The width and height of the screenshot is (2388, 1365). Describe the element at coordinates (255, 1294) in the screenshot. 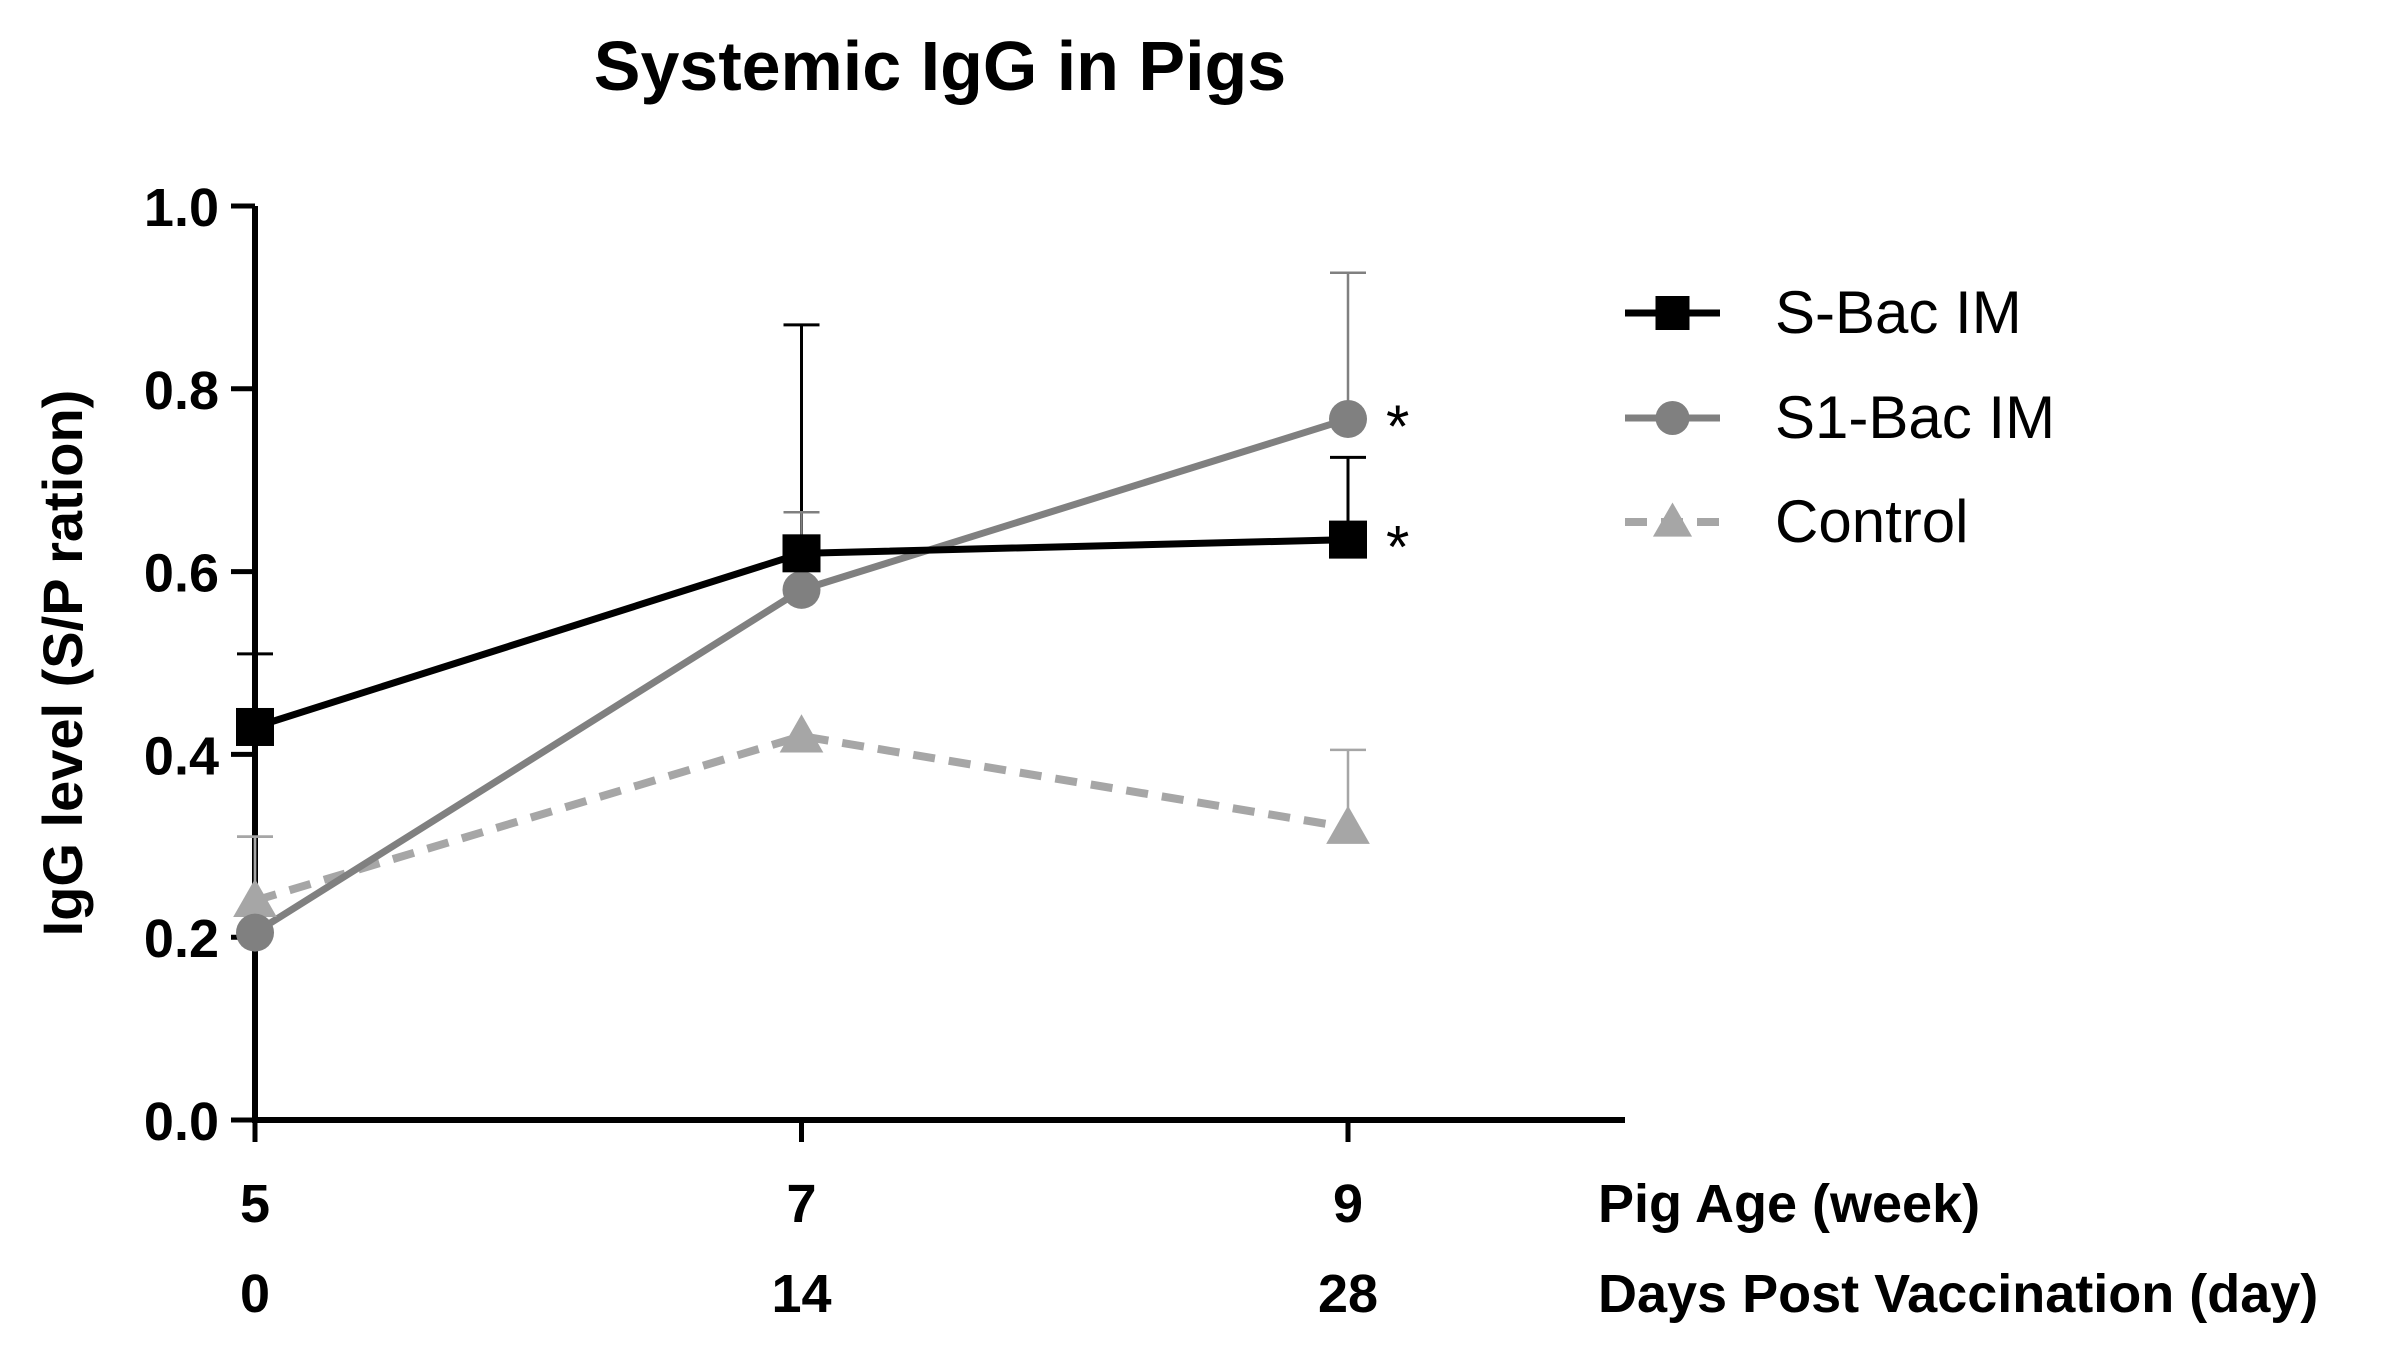

I see `x-tick-label: 0` at that location.